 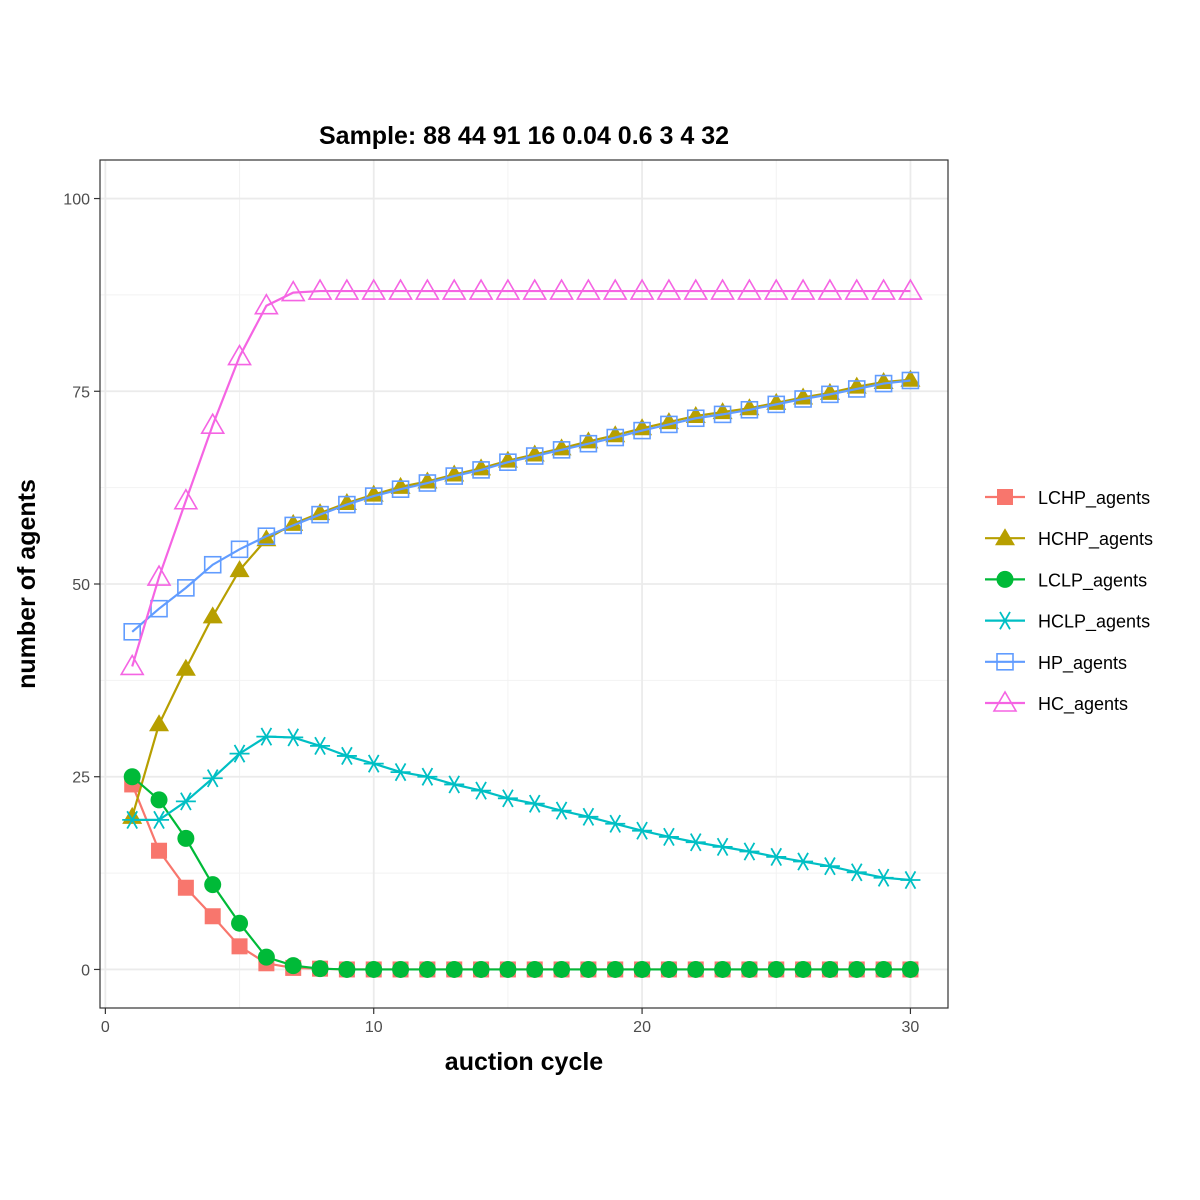 I want to click on y-tick-label: 50, so click(x=81, y=585).